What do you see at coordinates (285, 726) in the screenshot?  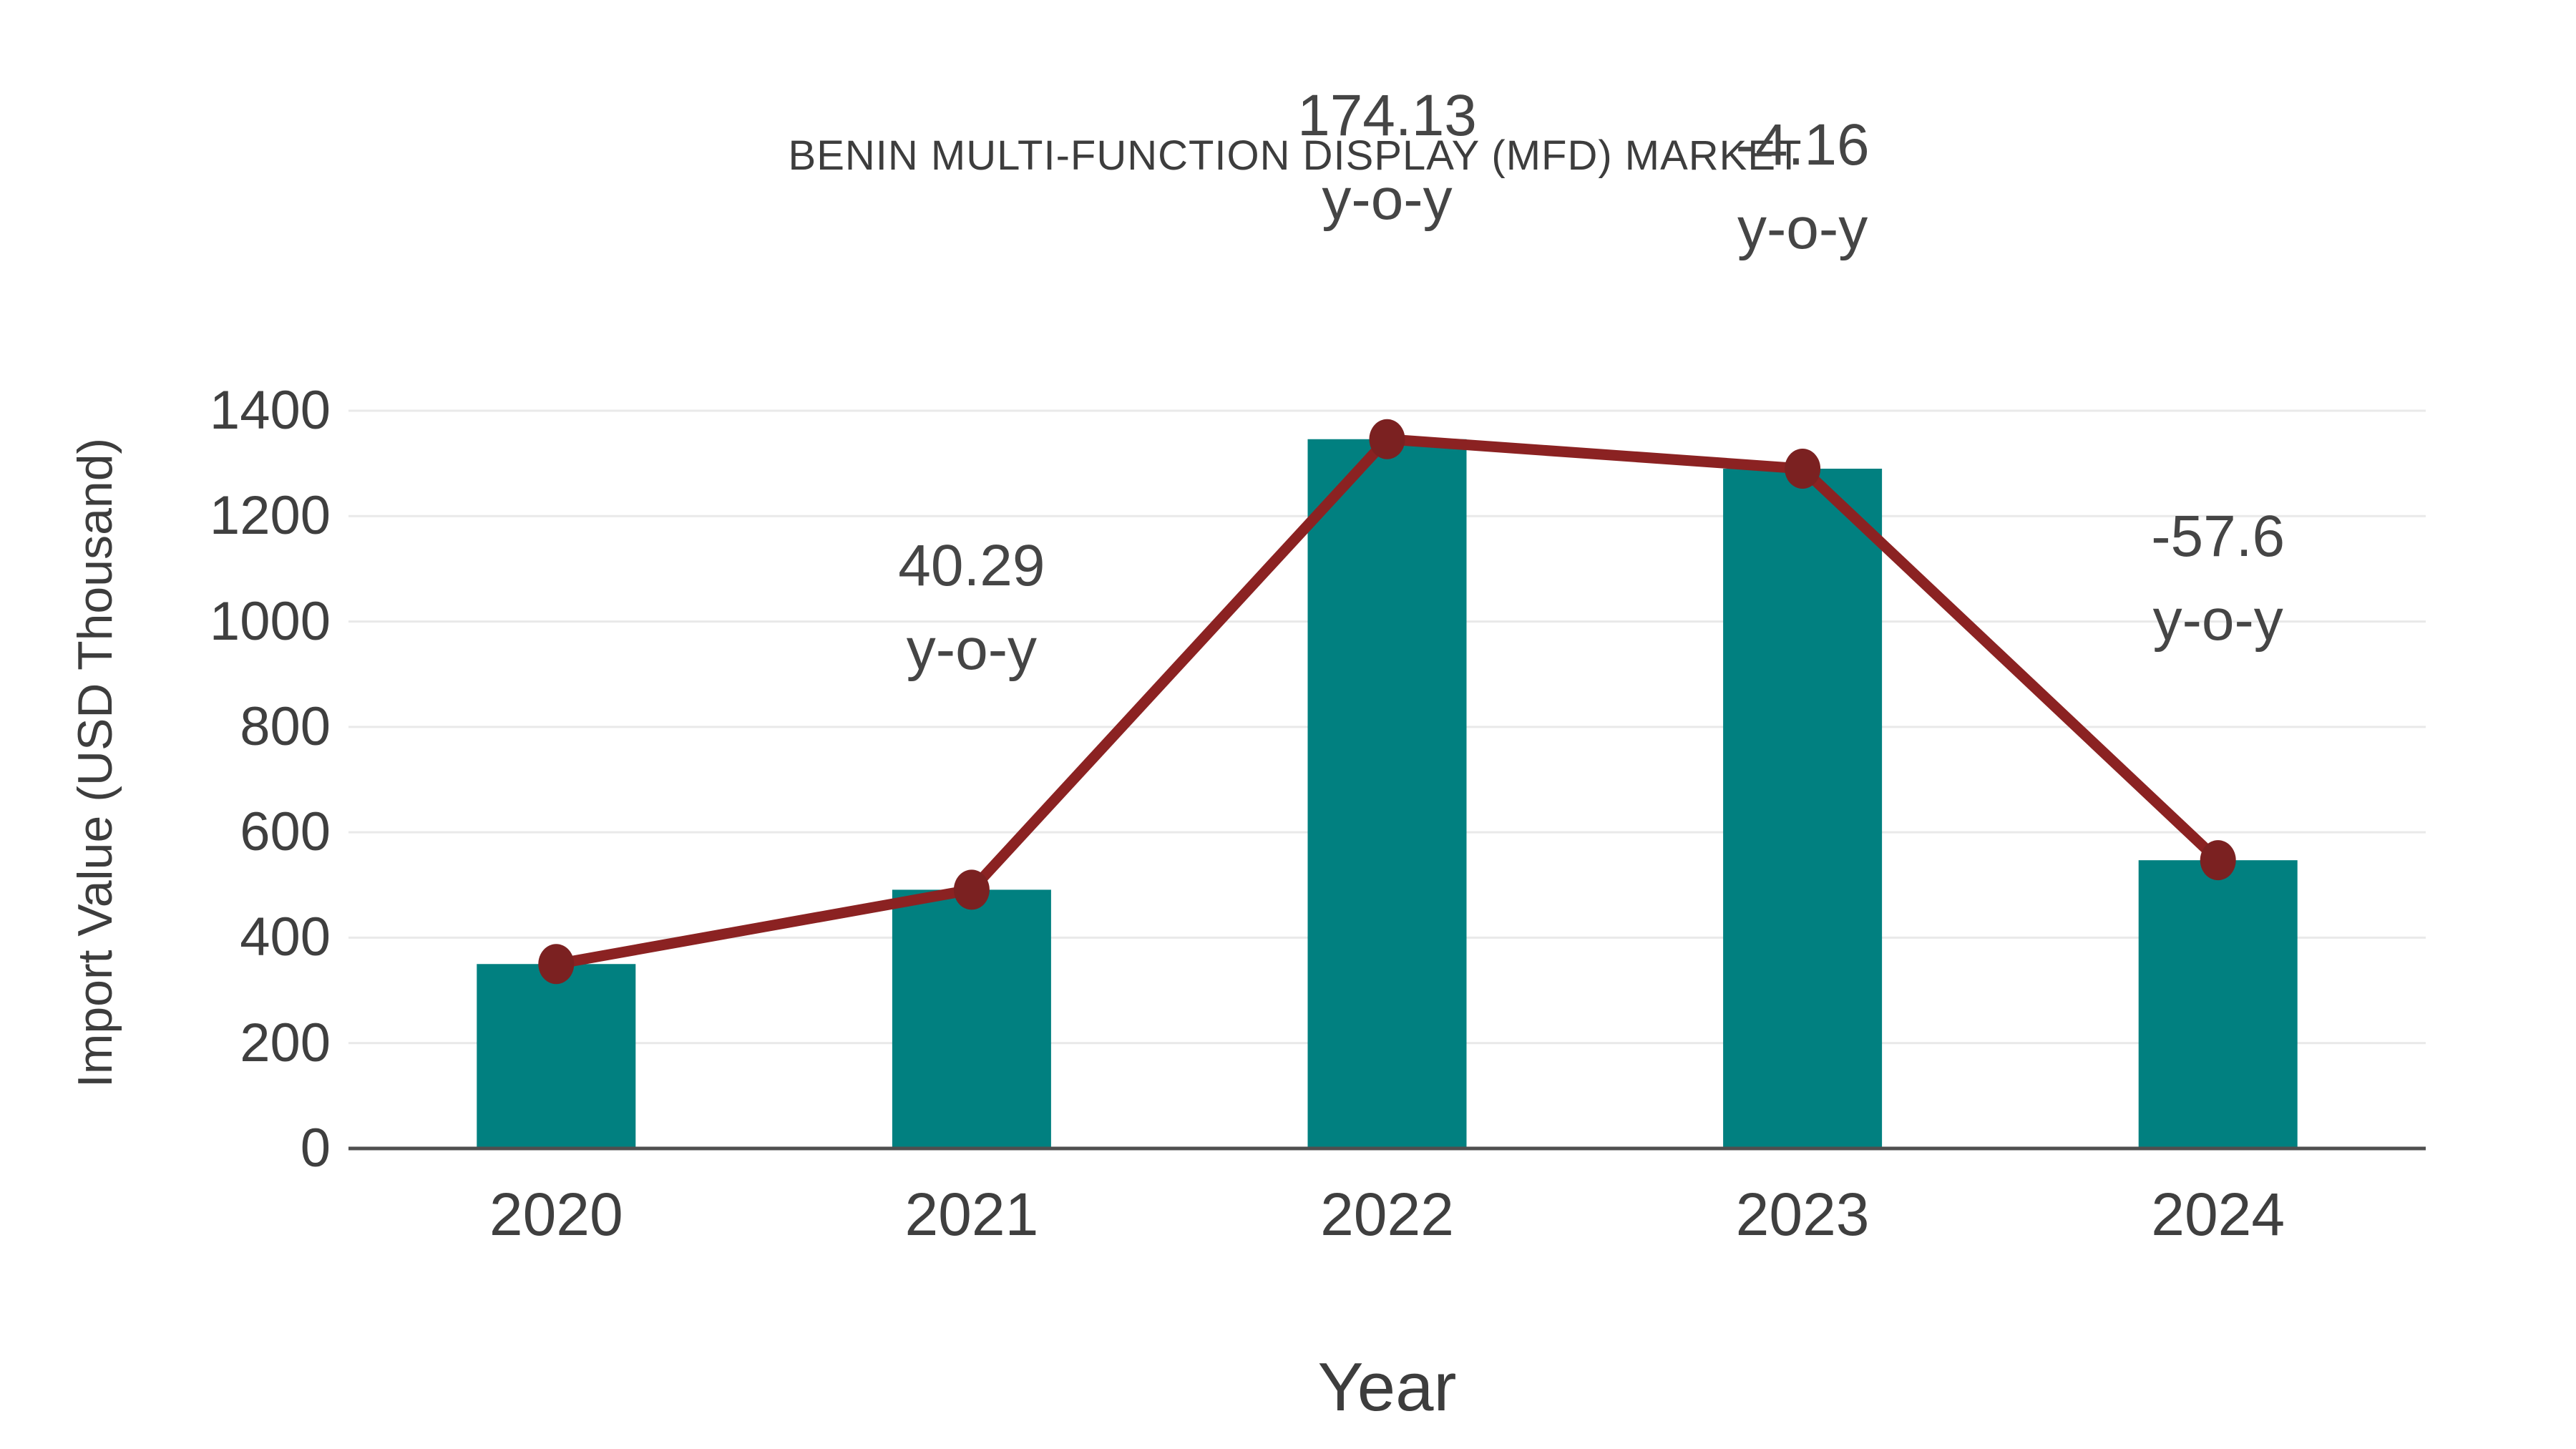 I see `y-tick-label: 800` at bounding box center [285, 726].